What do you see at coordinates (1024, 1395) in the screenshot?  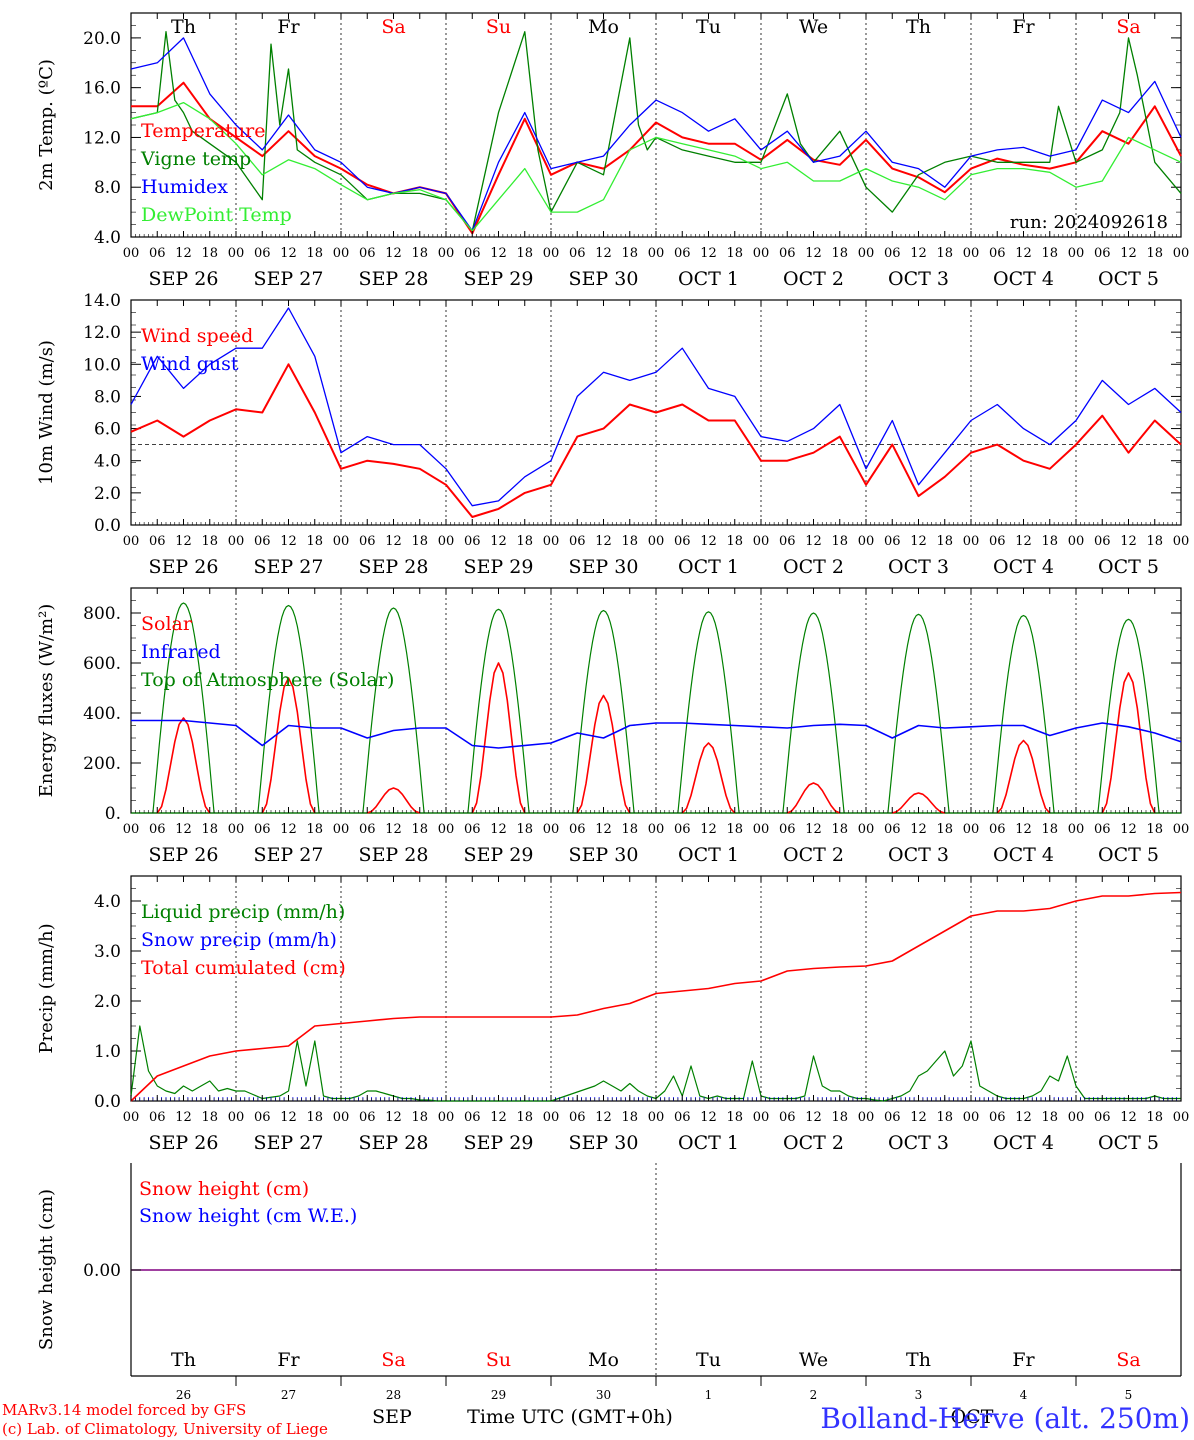 I see `day-number-label: 4` at bounding box center [1024, 1395].